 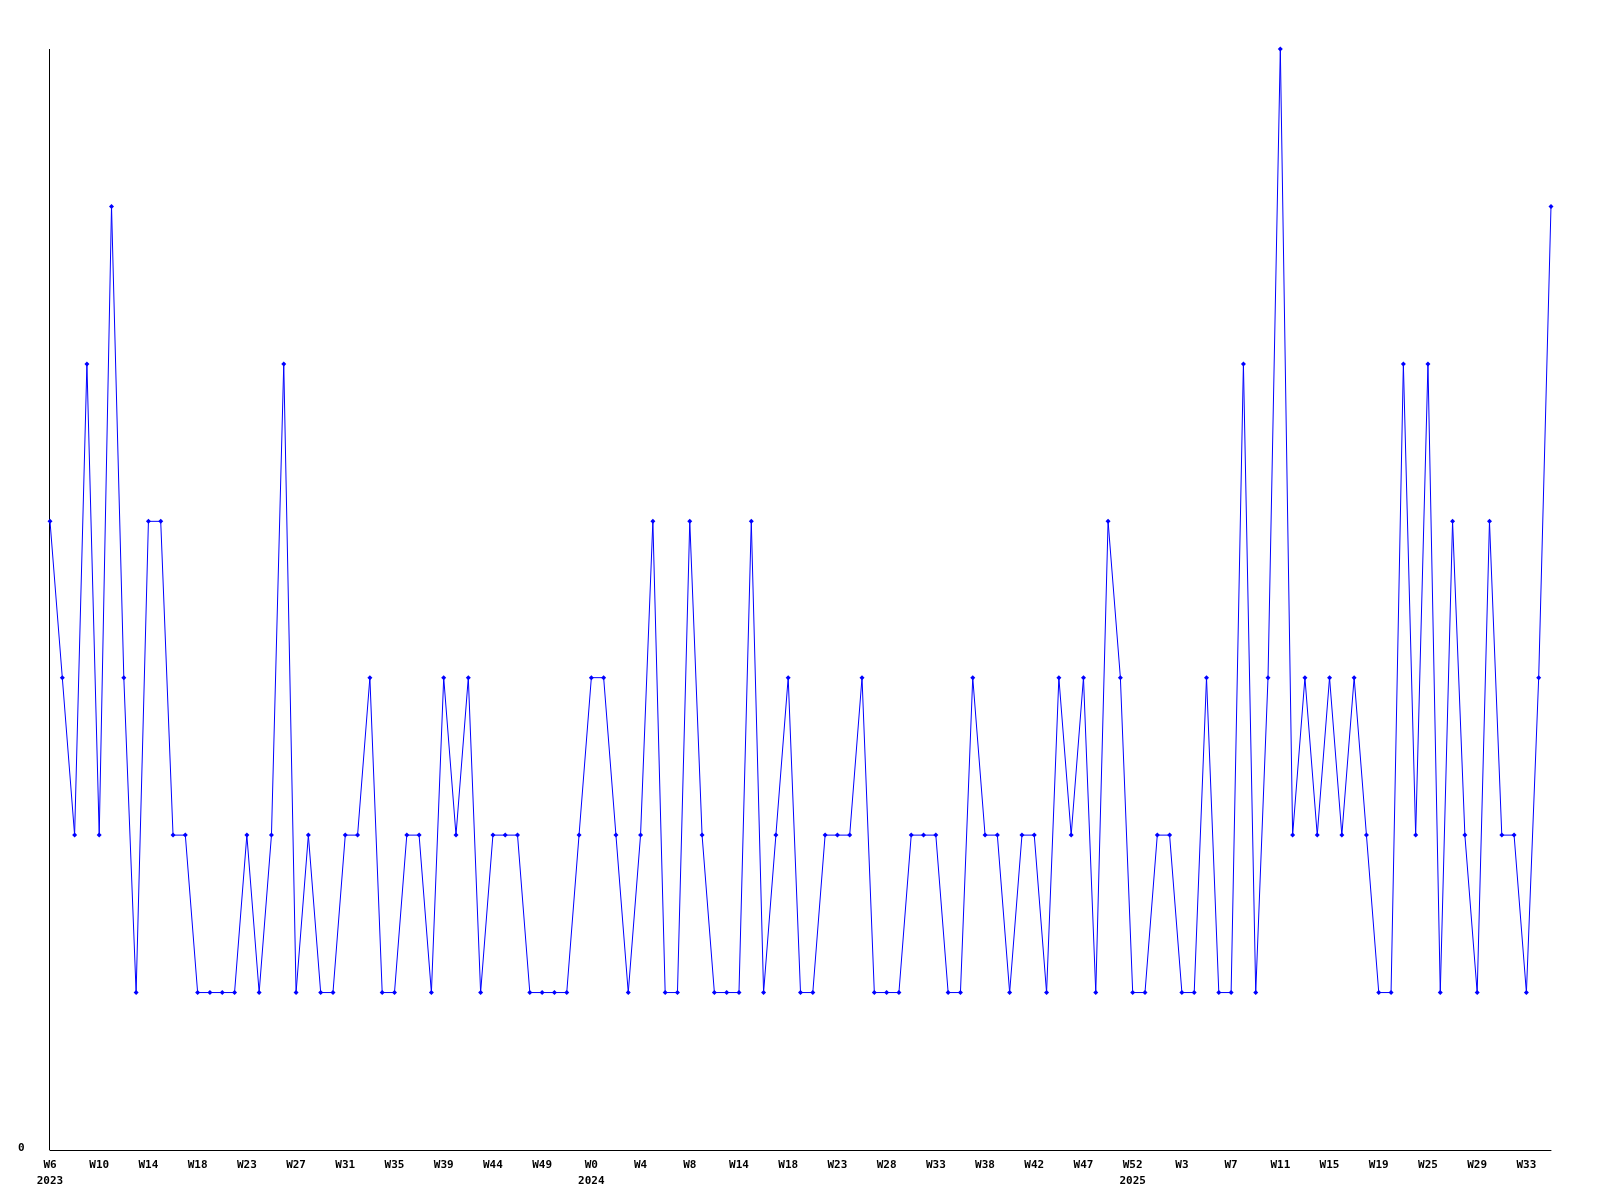 I want to click on x-tick-label: W6 2023, so click(x=50, y=1172).